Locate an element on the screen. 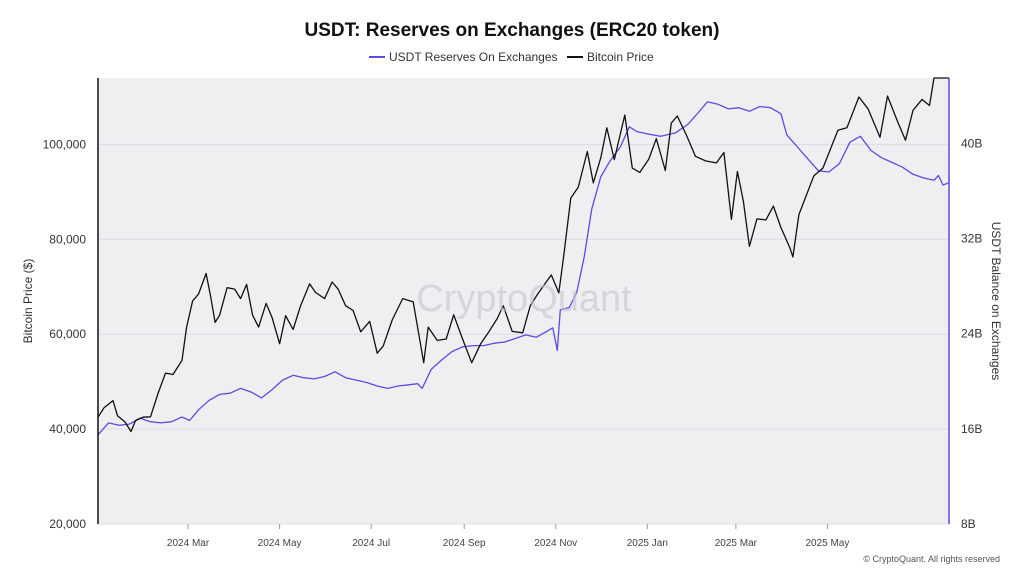 This screenshot has width=1024, height=577. y-left-tick-label: 20,000 is located at coordinates (67, 524).